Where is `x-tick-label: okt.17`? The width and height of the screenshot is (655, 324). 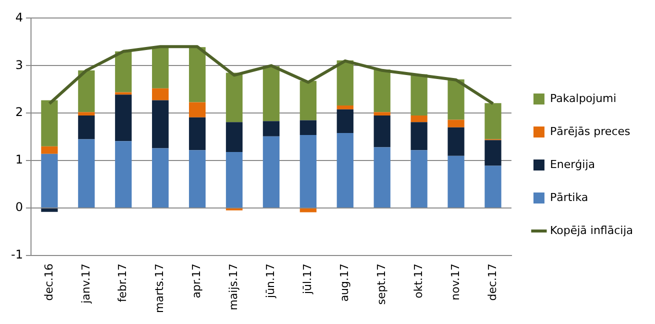
x-tick-label: okt.17 is located at coordinates (418, 280).